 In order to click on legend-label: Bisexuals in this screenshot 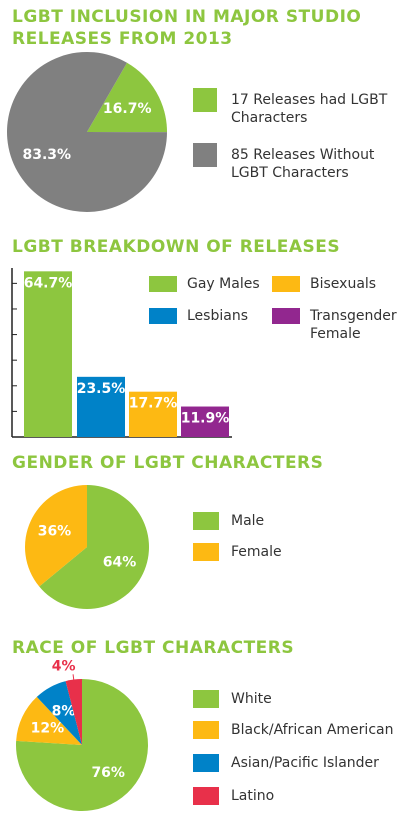, I will do `click(343, 284)`.